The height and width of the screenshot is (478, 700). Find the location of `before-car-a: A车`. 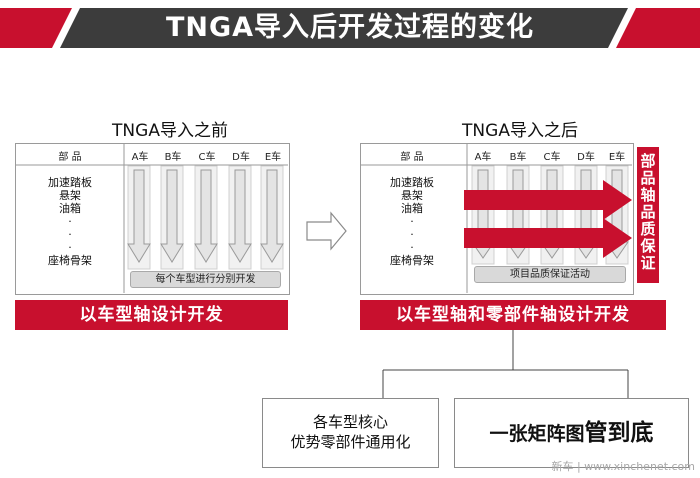

before-car-a: A车 is located at coordinates (140, 157).